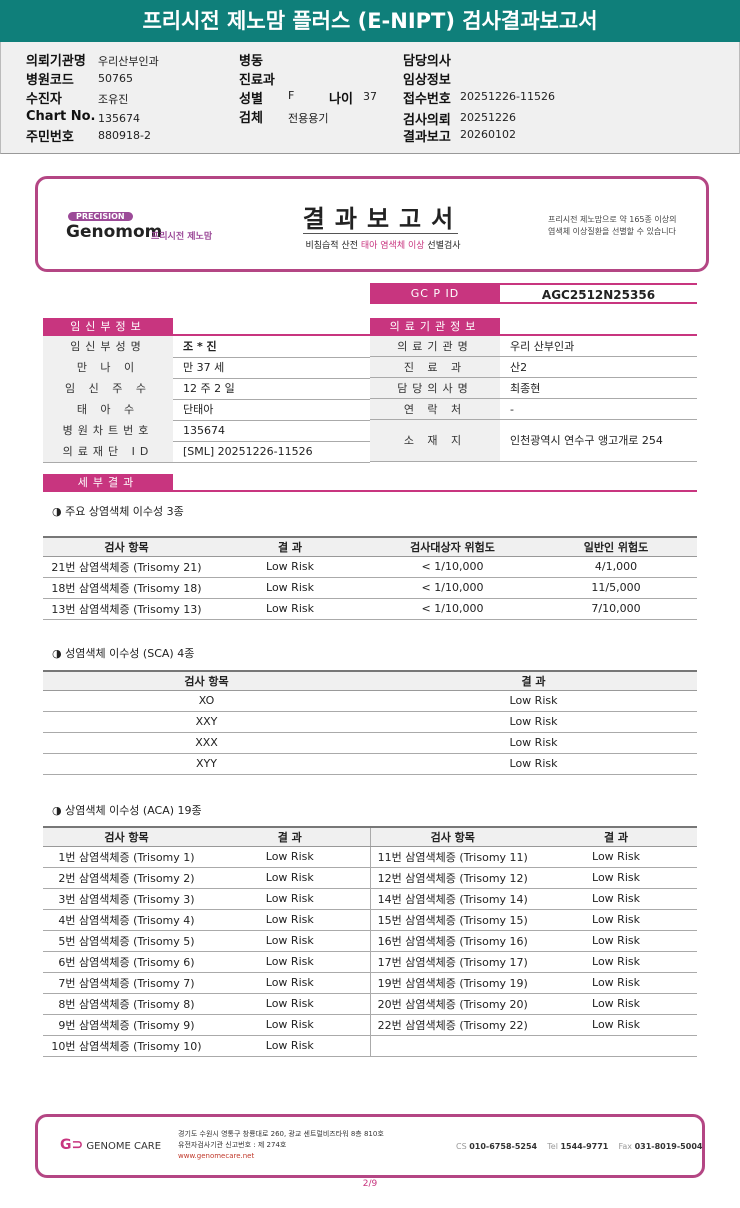 This screenshot has height=1208, width=740. I want to click on item-cell: 4번 삼염색체증 (Trisomy 4), so click(126, 920).